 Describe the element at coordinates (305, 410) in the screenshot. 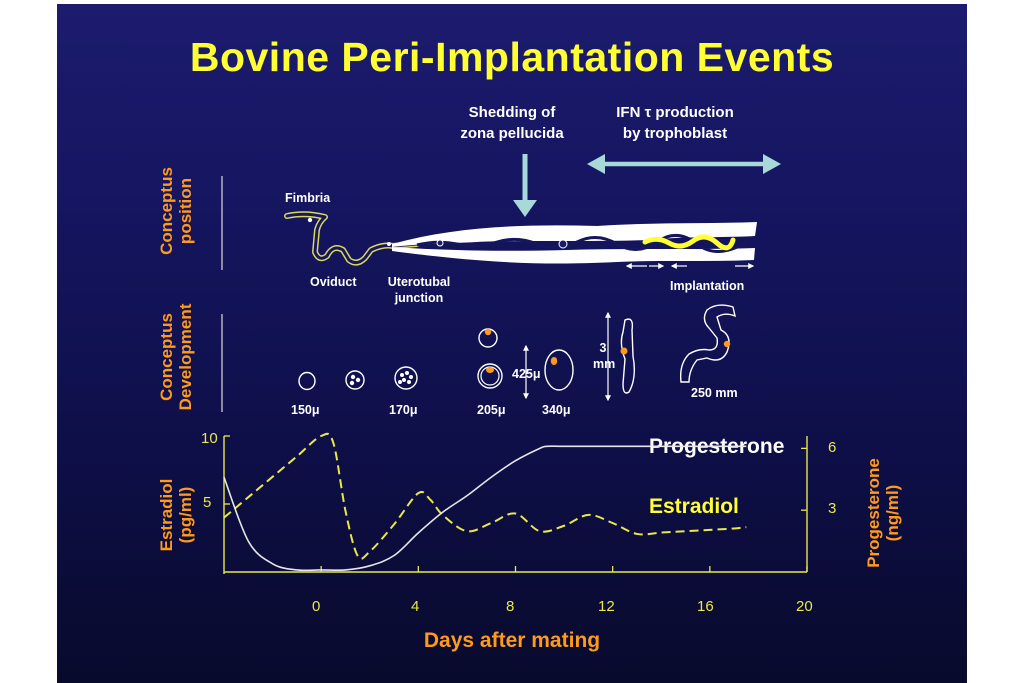

I see `size-label-150: 150μ` at that location.